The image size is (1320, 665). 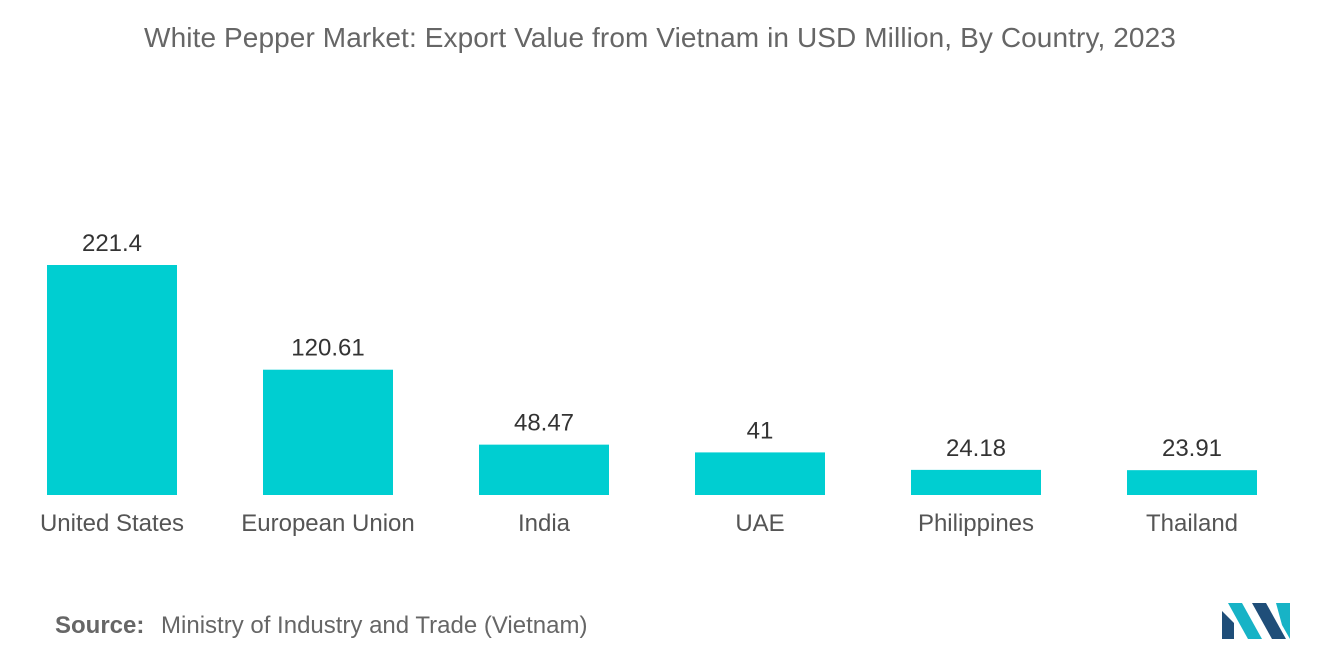 What do you see at coordinates (1256, 621) in the screenshot?
I see `mordor-intelligence-logo-icon` at bounding box center [1256, 621].